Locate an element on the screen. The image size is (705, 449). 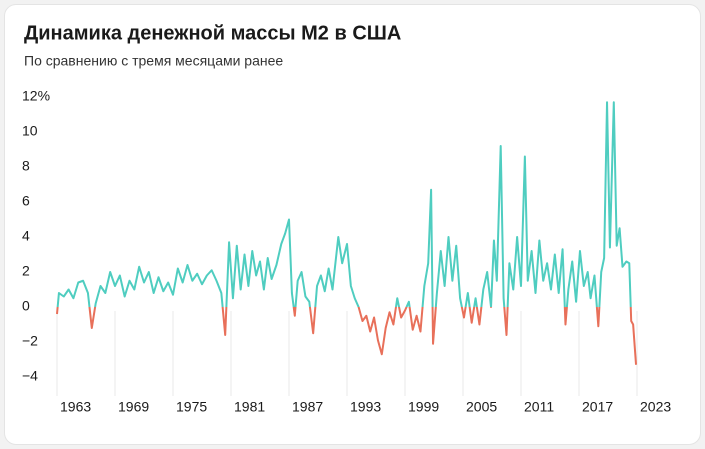
y-tick-label: 6 is located at coordinates (26, 201).